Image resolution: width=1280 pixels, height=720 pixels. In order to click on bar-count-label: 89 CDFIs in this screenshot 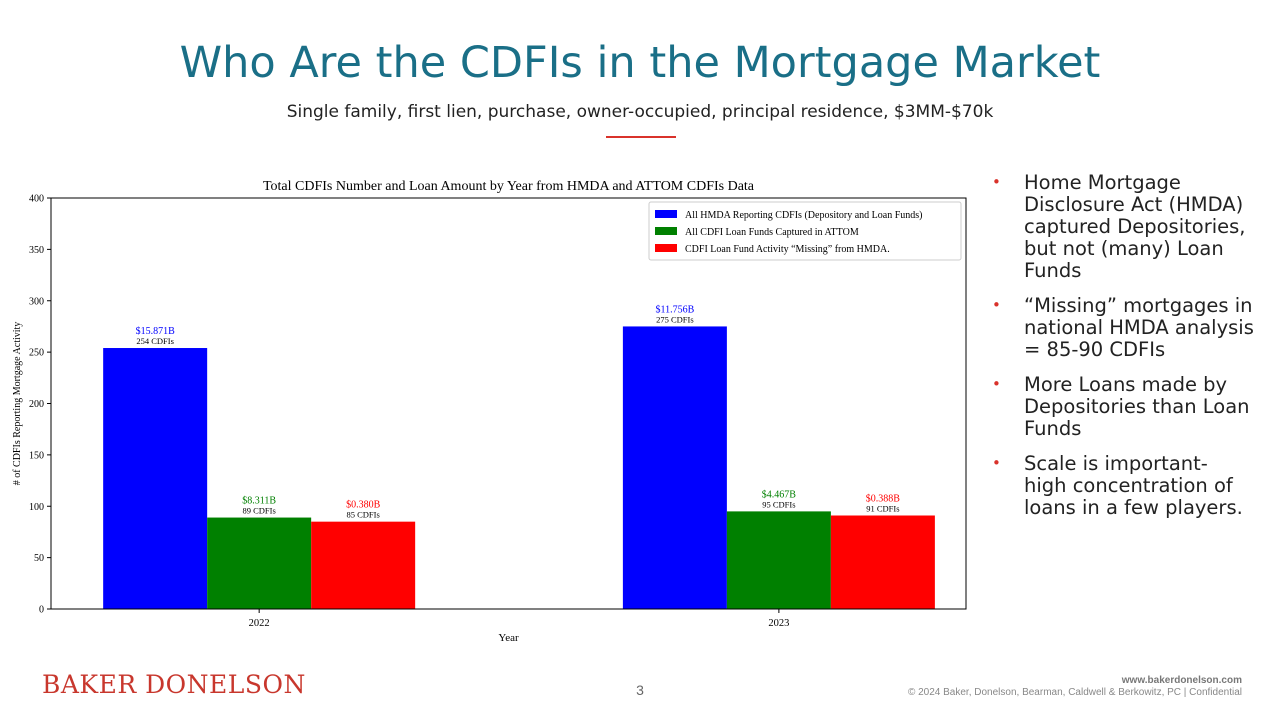, I will do `click(259, 511)`.